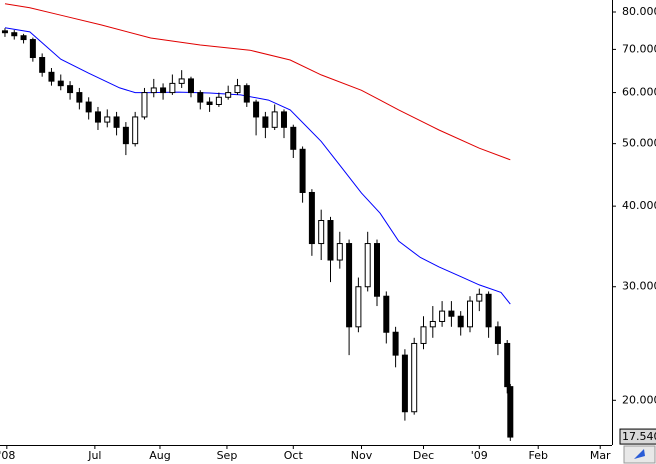 Image resolution: width=656 pixels, height=464 pixels. I want to click on x-tick-label: Sep, so click(227, 455).